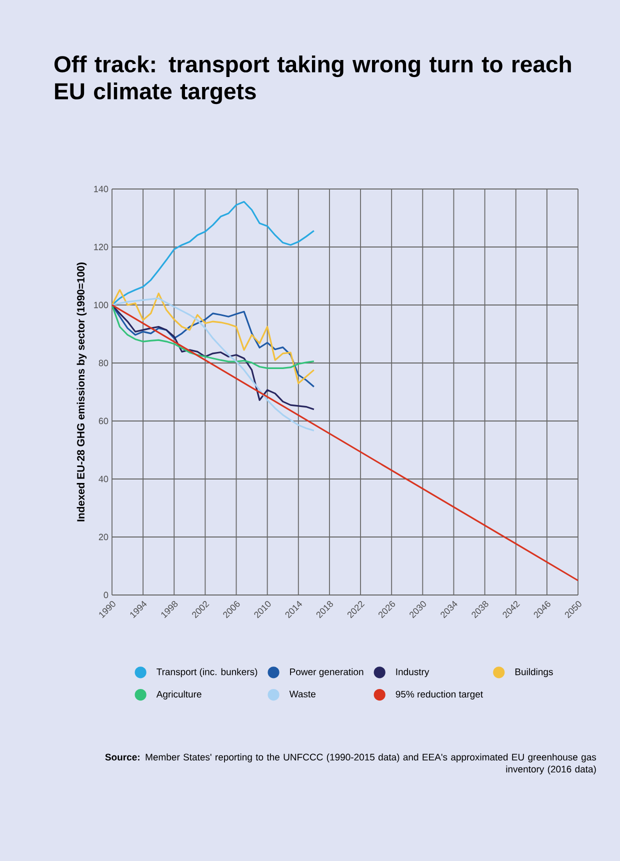  I want to click on y-tick-label: 60, so click(103, 421).